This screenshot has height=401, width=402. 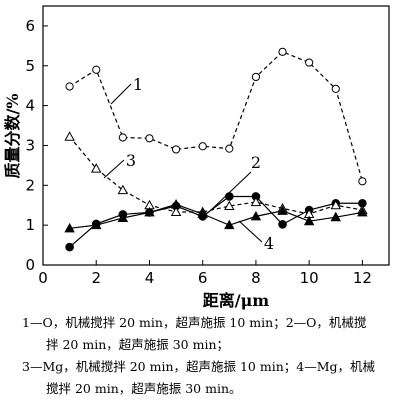 I want to click on y-tick-label: 2, so click(x=30, y=185).